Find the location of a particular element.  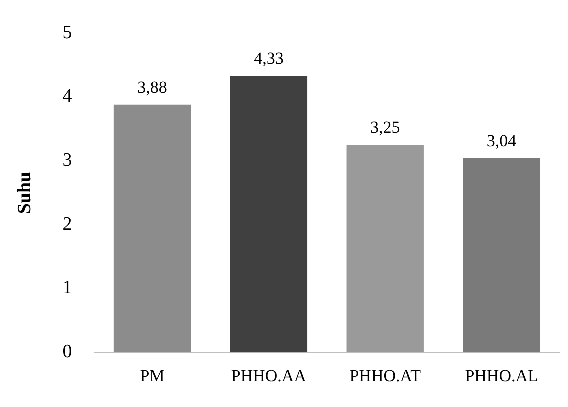

x-tick-label: PHHO.AT is located at coordinates (386, 376).